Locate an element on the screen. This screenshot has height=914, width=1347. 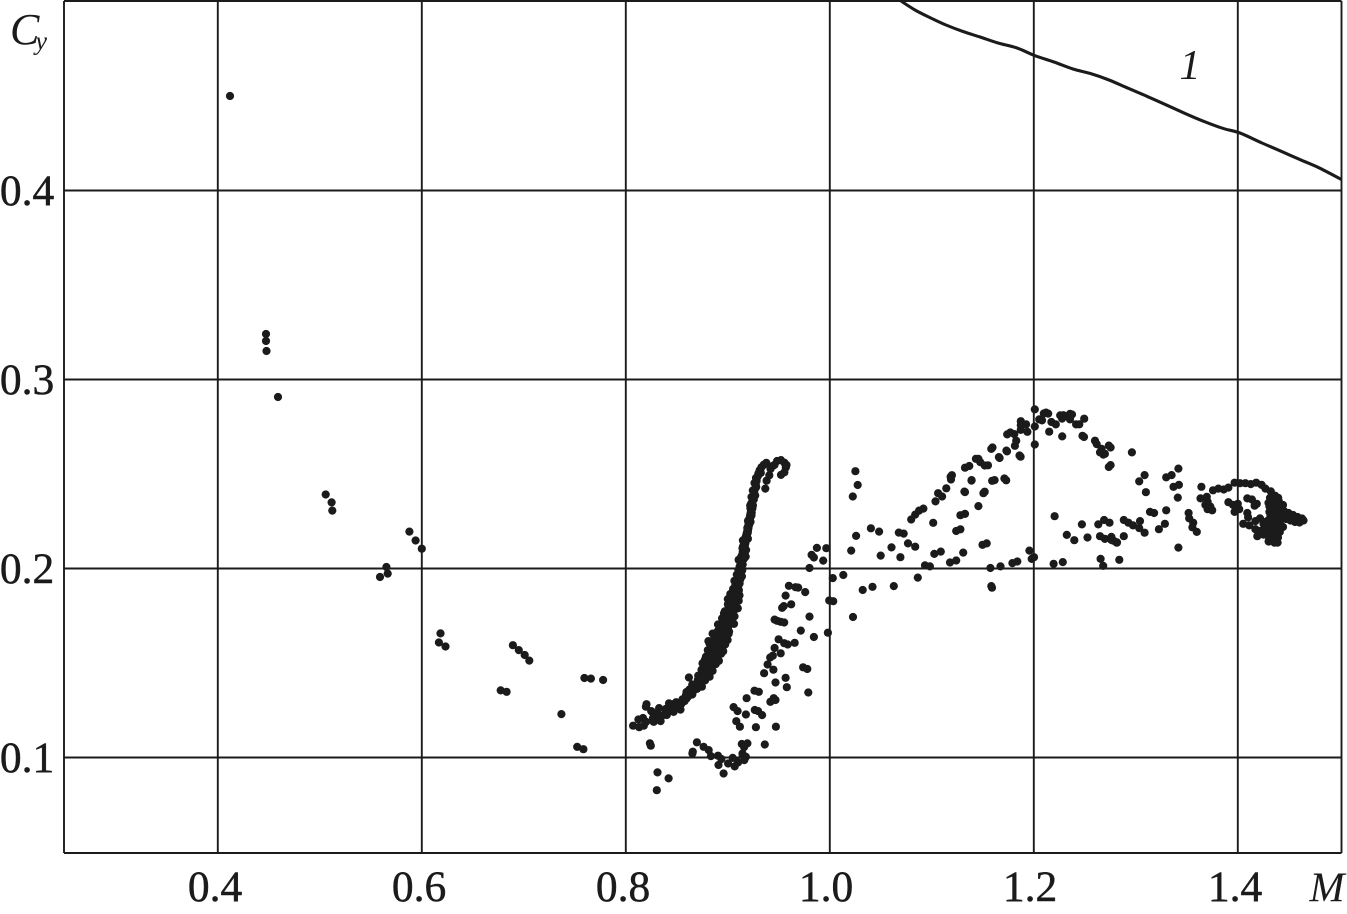
svg-text: 0.3 is located at coordinates (27, 380).